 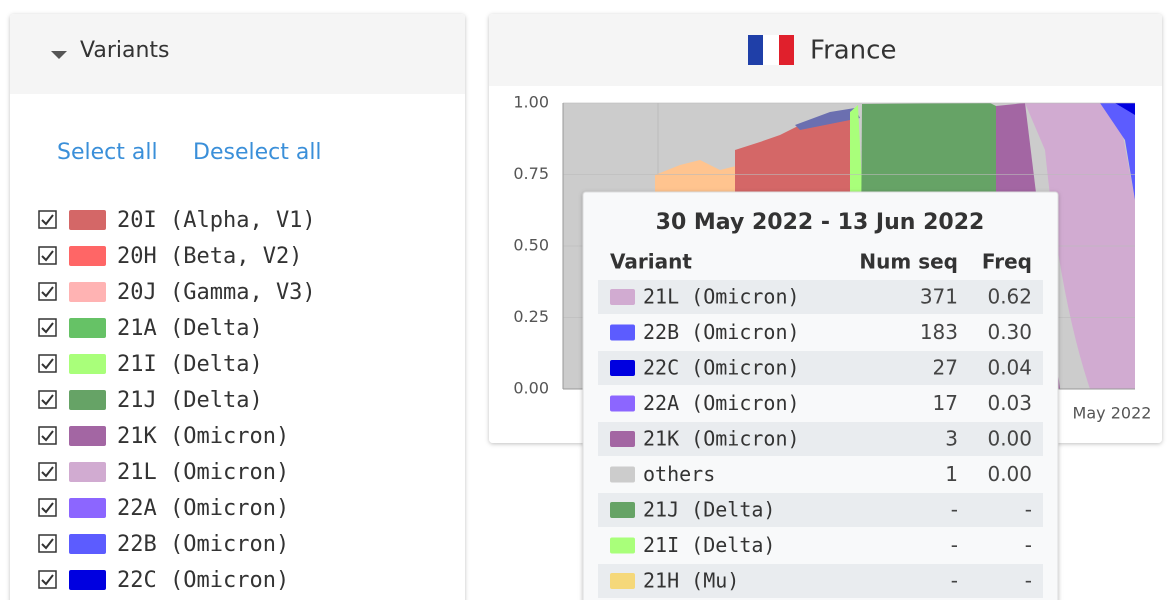 What do you see at coordinates (721, 332) in the screenshot?
I see `variant-name: 22B (Omicron)` at bounding box center [721, 332].